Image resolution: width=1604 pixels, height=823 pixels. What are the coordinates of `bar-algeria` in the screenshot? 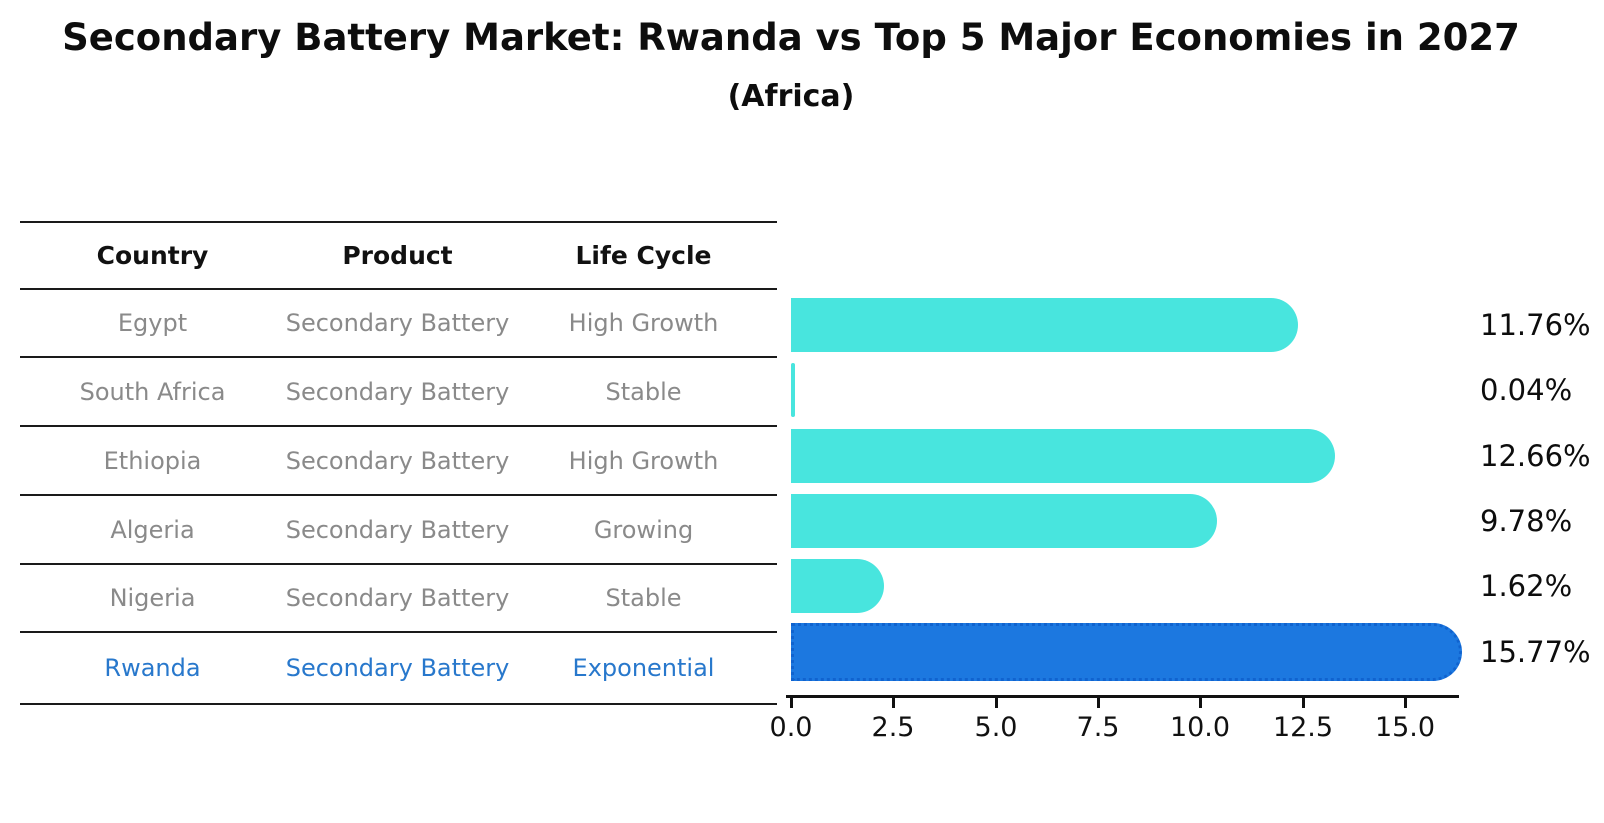 It's located at (1004, 521).